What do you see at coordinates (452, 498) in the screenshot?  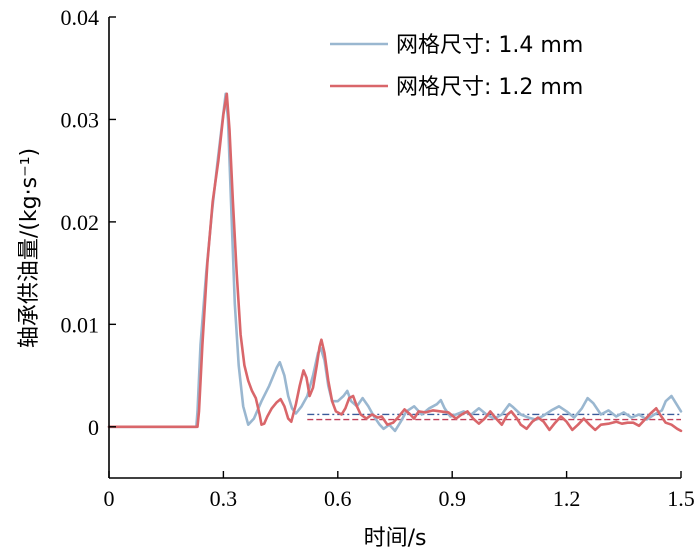 I see `x-tick-label: 0.9` at bounding box center [452, 498].